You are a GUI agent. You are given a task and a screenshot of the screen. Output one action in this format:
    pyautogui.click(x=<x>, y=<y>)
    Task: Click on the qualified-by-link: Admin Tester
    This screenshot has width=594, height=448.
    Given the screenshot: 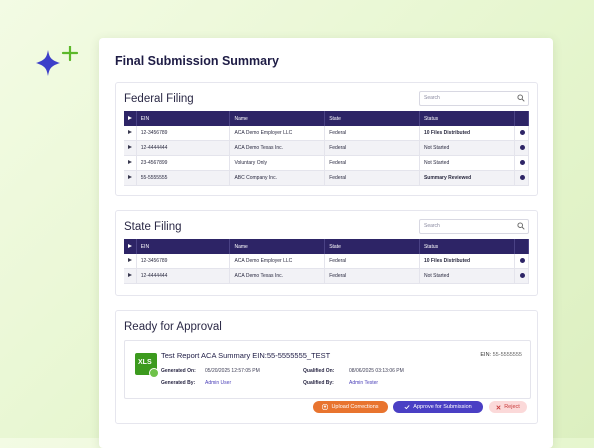 What is the action you would take?
    pyautogui.click(x=364, y=383)
    